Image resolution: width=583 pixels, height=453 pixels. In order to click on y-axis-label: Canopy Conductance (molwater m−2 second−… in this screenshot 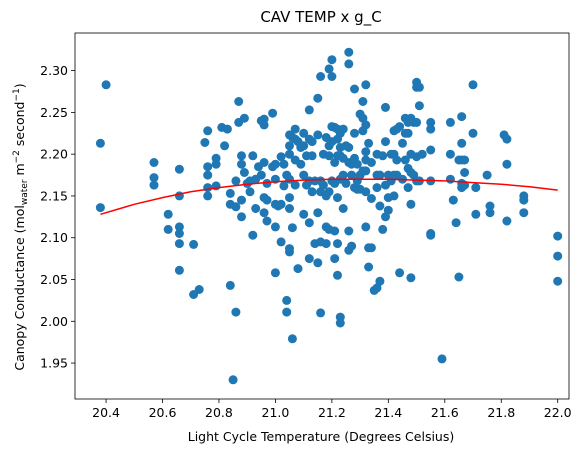, I will do `click(21, 226)`.